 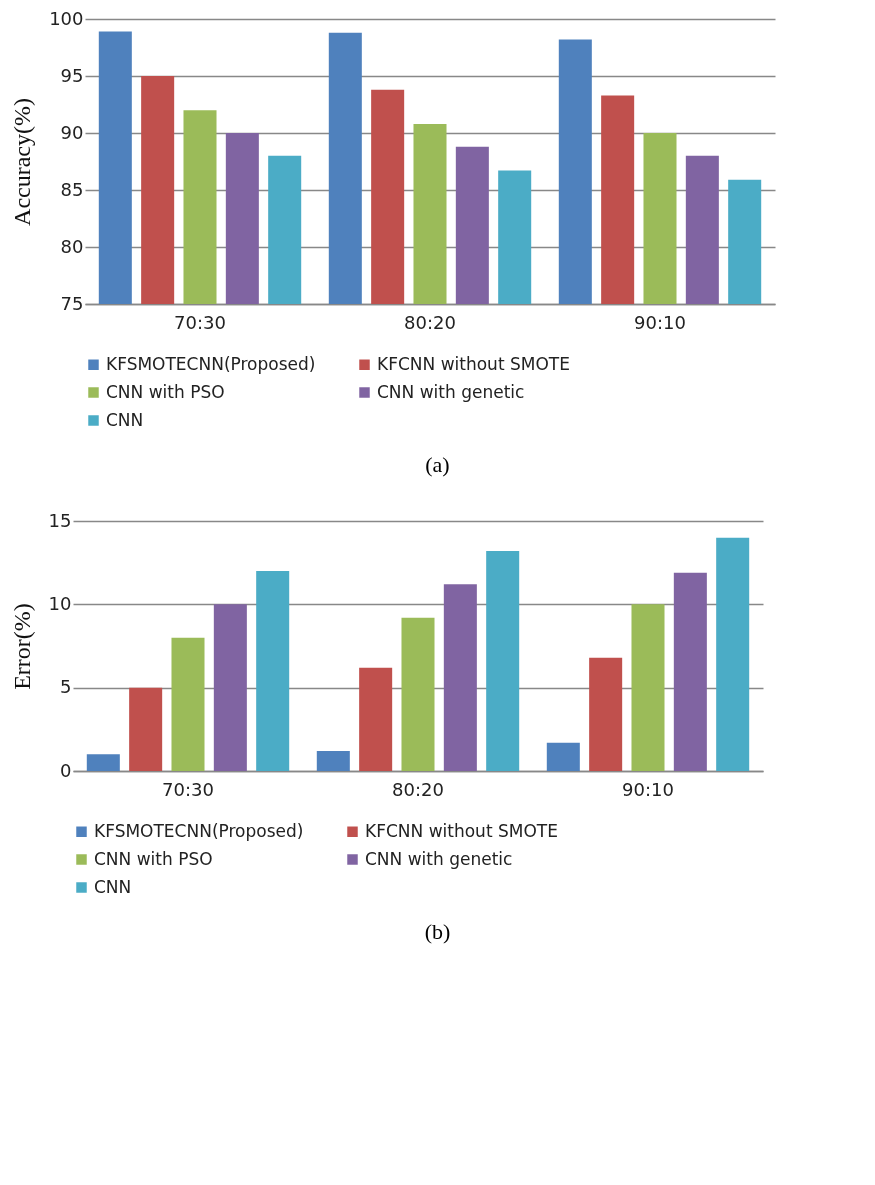 I want to click on text: (b), so click(x=437, y=932).